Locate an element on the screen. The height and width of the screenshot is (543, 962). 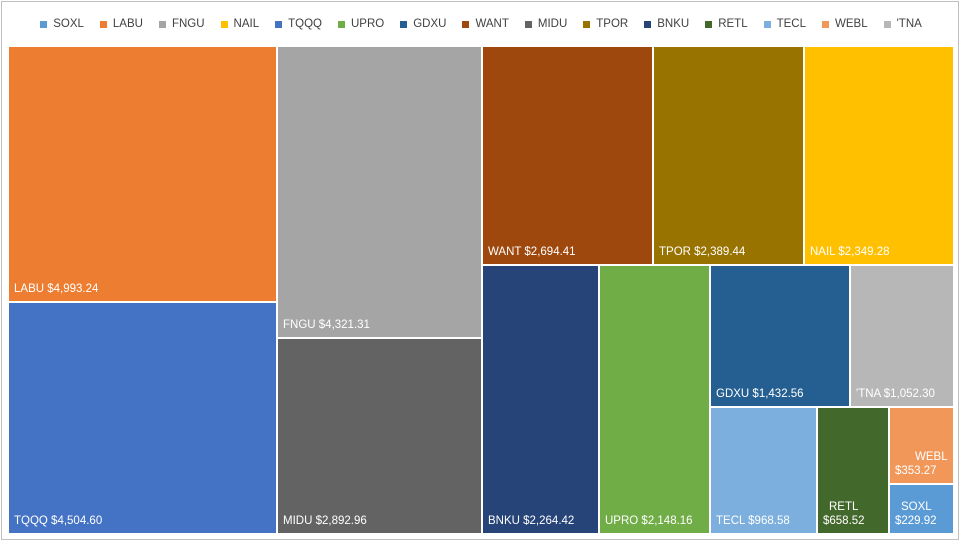
legend-item-want: WANT is located at coordinates (485, 24).